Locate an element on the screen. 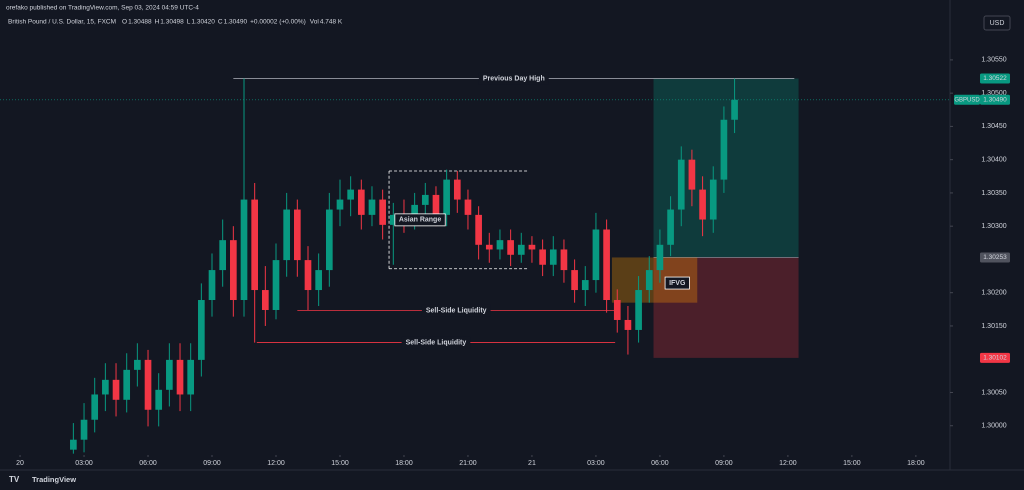 This screenshot has height=490, width=1024. x-tick-label: 06:00 is located at coordinates (148, 463).